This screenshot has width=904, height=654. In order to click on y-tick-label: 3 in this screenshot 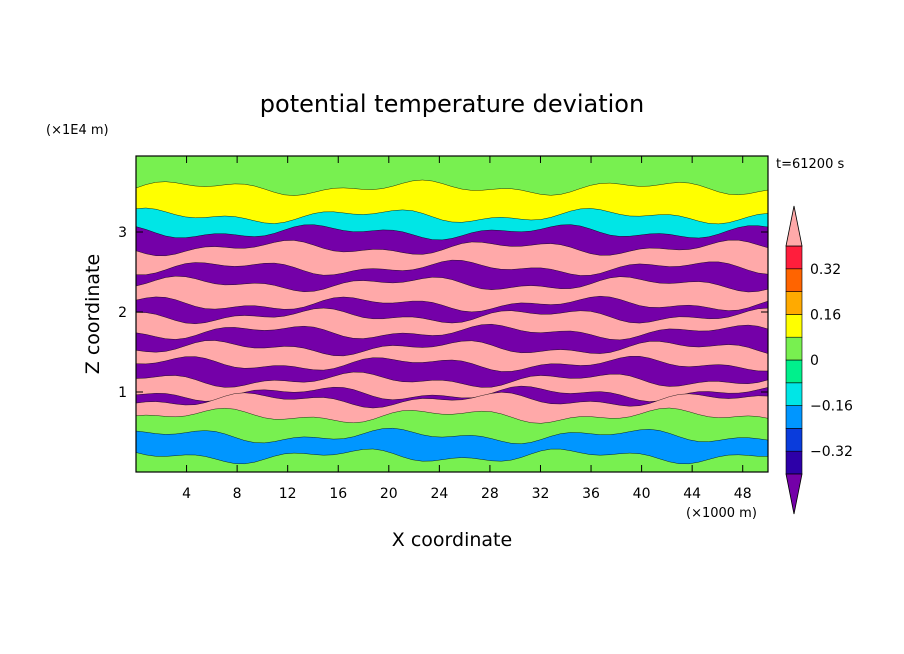, I will do `click(122, 233)`.